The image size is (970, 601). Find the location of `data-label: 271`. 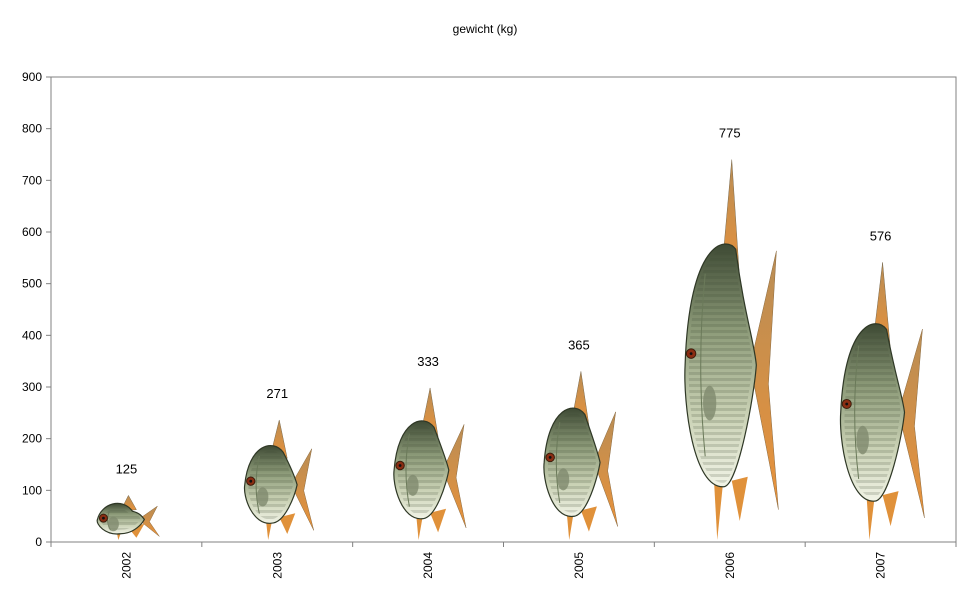

data-label: 271 is located at coordinates (277, 393).